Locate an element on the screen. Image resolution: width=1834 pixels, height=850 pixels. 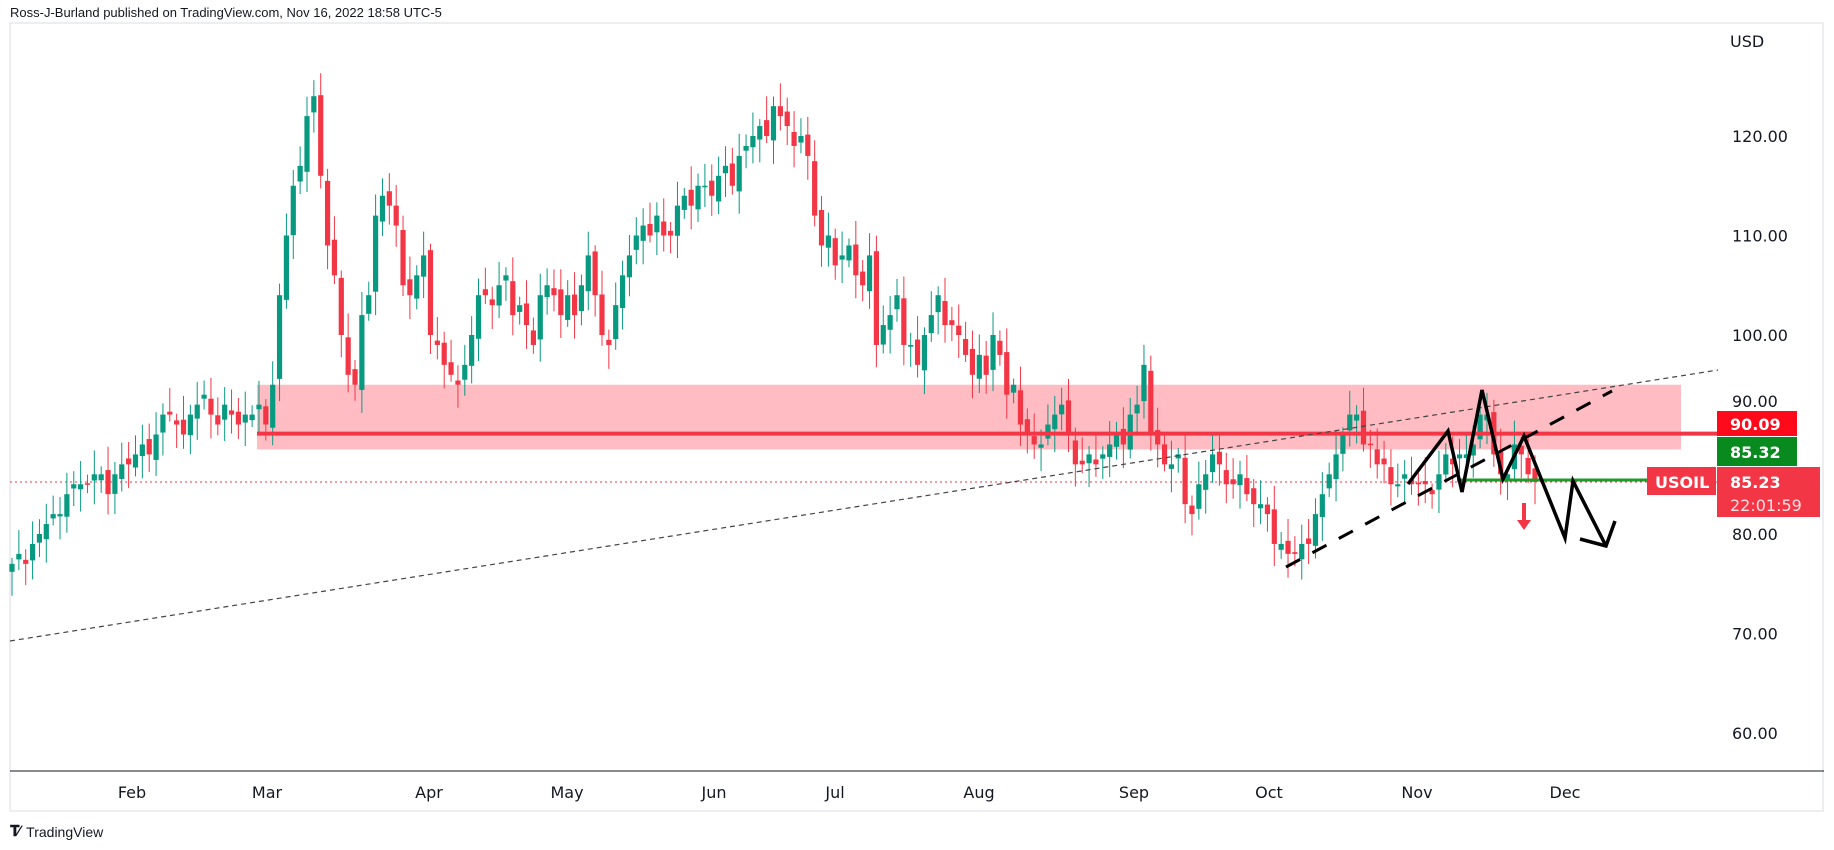
bar-countdown-text: 22:01:59 is located at coordinates (1766, 505).